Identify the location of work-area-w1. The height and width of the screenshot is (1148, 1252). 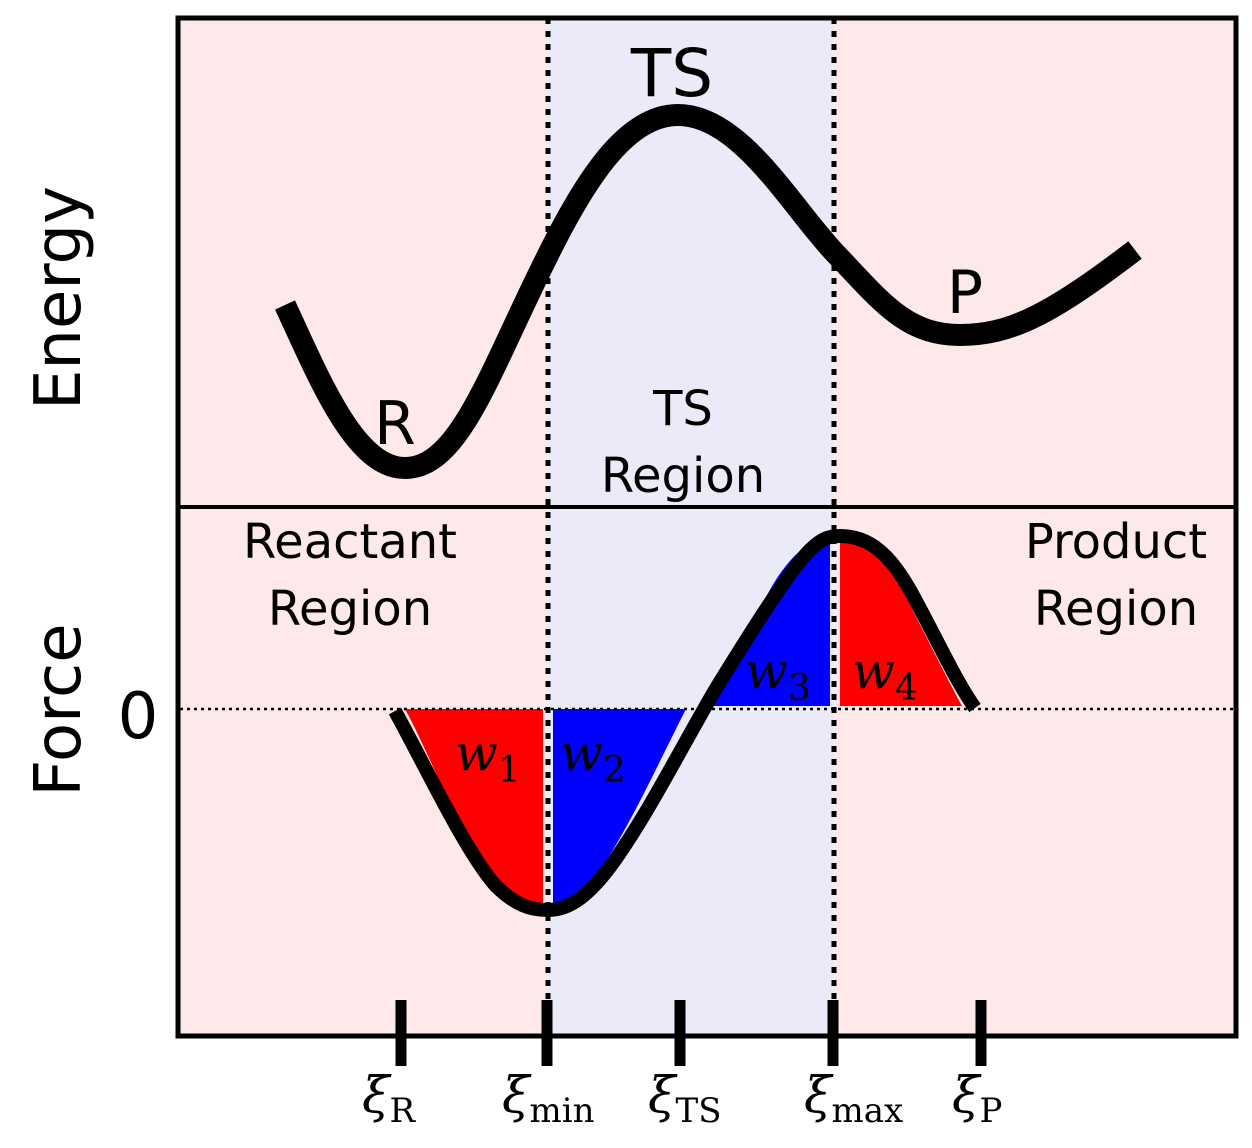
(474, 807).